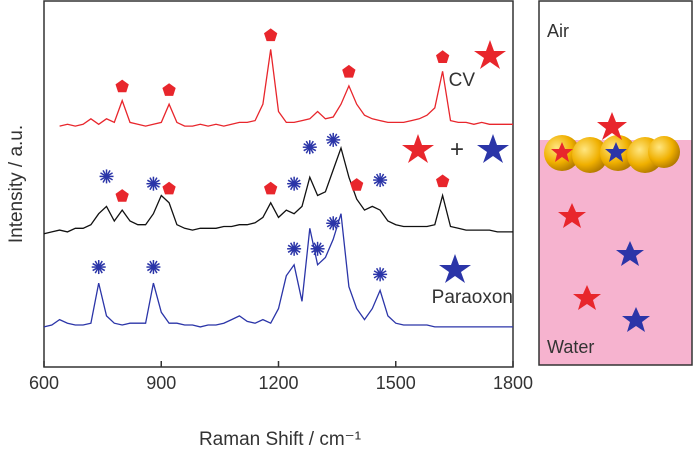 This screenshot has height=460, width=699. I want to click on water-label: Water, so click(570, 347).